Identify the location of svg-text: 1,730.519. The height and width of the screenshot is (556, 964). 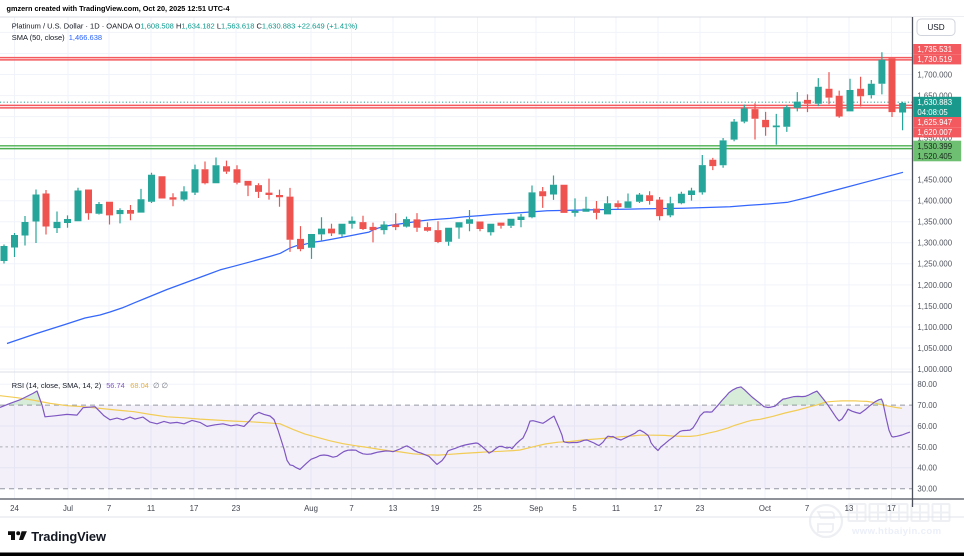
(934, 59).